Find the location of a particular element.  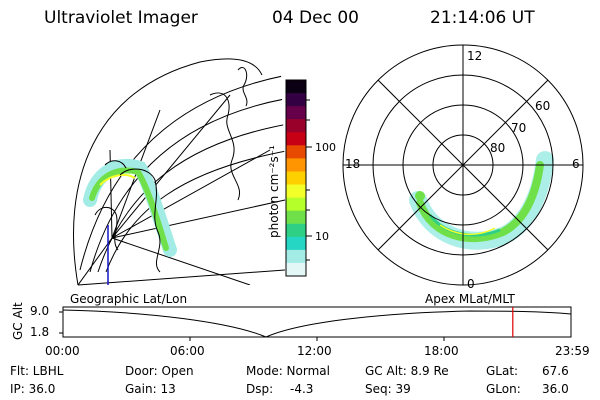

colorbar is located at coordinates (298, 178).